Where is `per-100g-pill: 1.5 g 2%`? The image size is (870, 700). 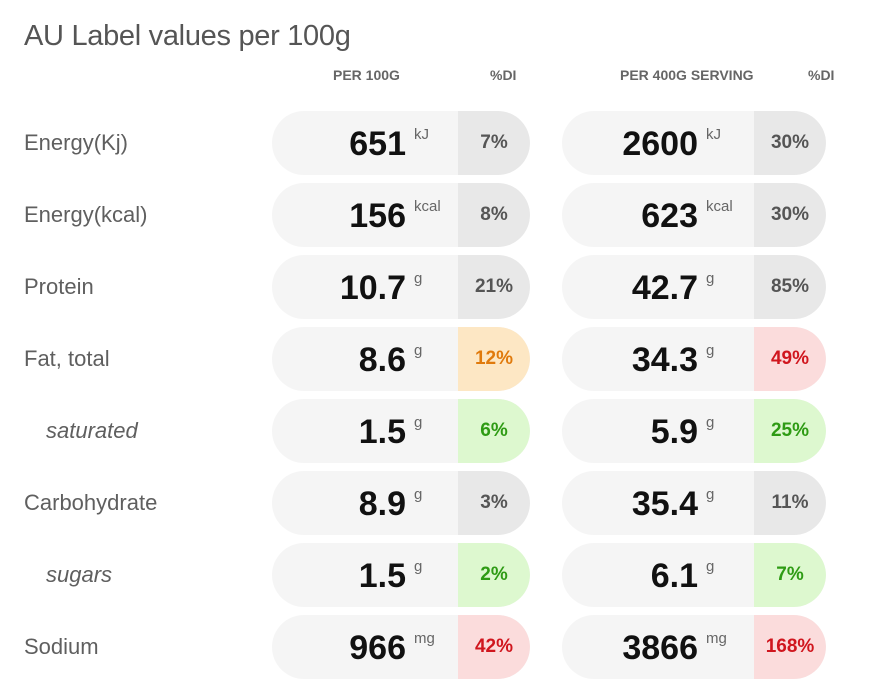
per-100g-pill: 1.5 g 2% is located at coordinates (401, 575).